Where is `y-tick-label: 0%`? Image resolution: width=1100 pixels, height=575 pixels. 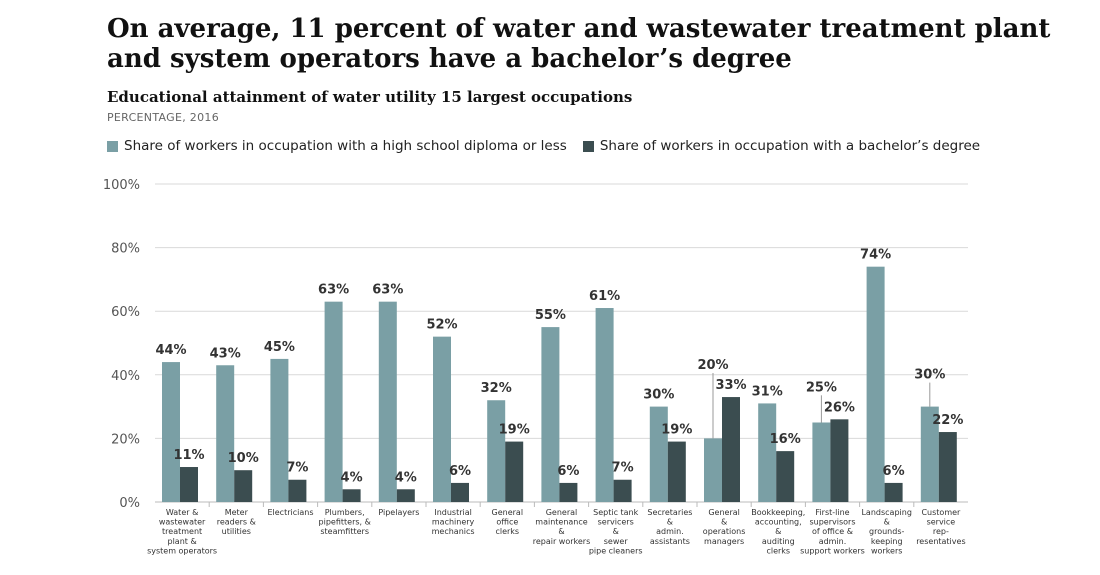
y-tick-label: 0% is located at coordinates (129, 503).